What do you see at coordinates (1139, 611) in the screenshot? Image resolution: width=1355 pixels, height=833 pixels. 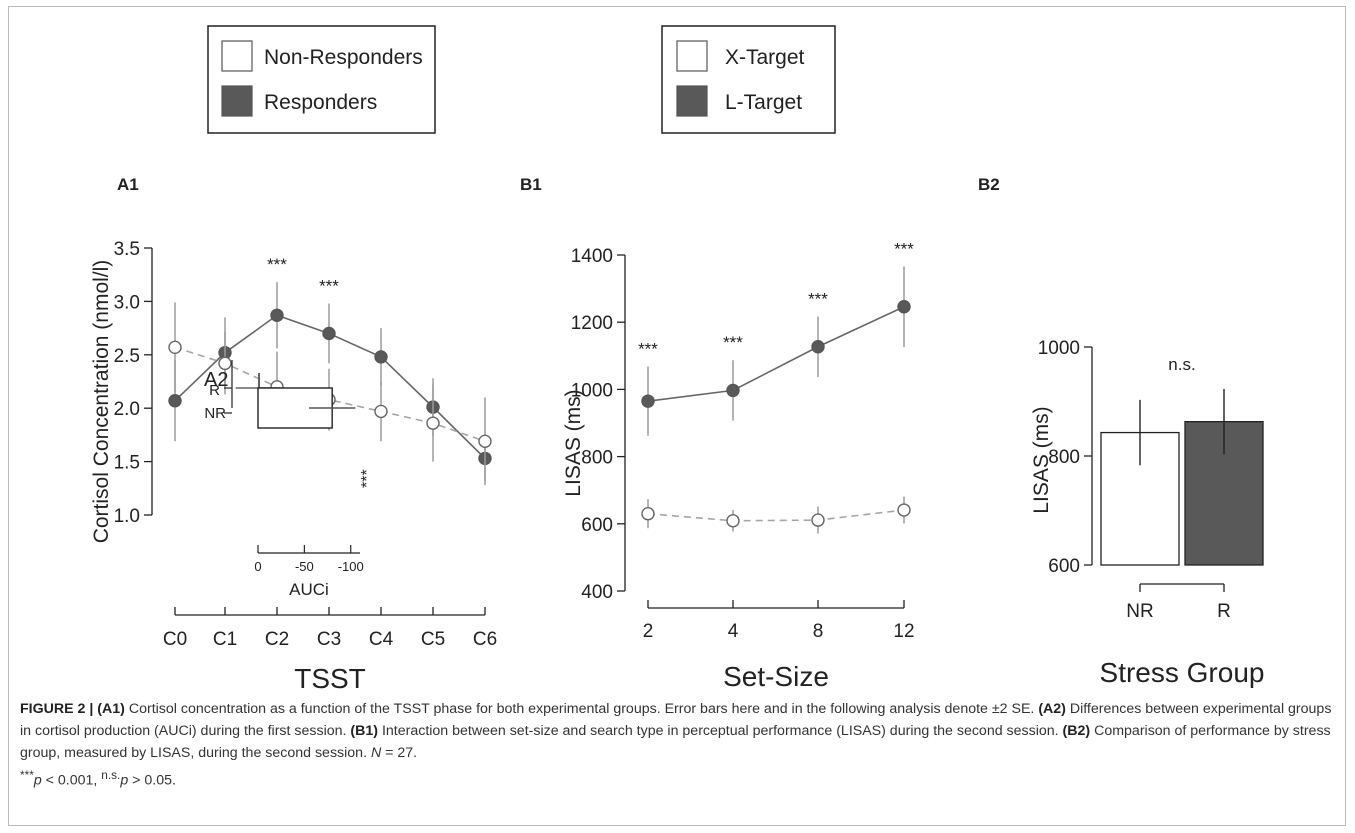 I see `x-tick-label: NR` at bounding box center [1139, 611].